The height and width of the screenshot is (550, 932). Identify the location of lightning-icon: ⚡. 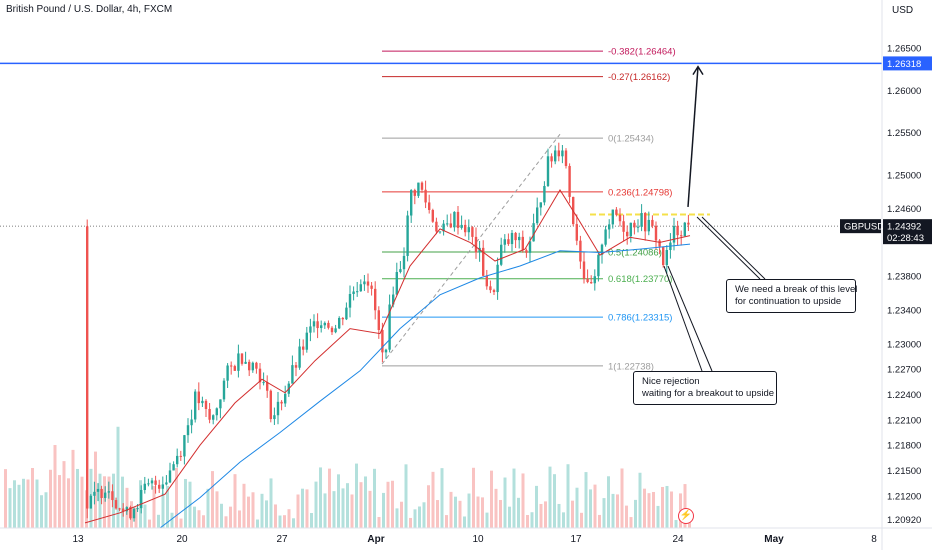
(686, 516).